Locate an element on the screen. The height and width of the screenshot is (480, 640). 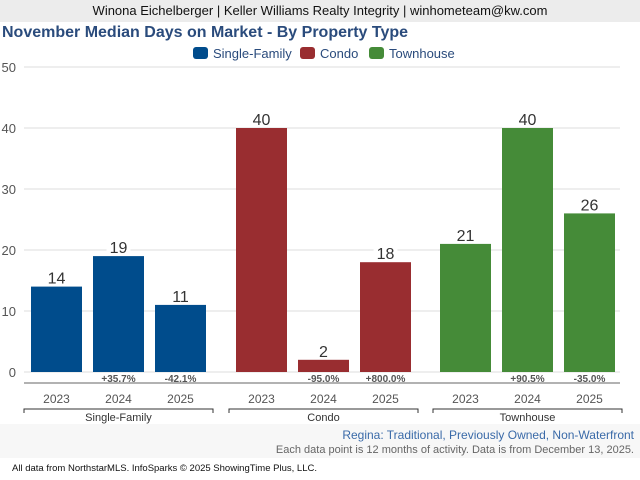
legend-swatch-townhouse is located at coordinates (376, 53).